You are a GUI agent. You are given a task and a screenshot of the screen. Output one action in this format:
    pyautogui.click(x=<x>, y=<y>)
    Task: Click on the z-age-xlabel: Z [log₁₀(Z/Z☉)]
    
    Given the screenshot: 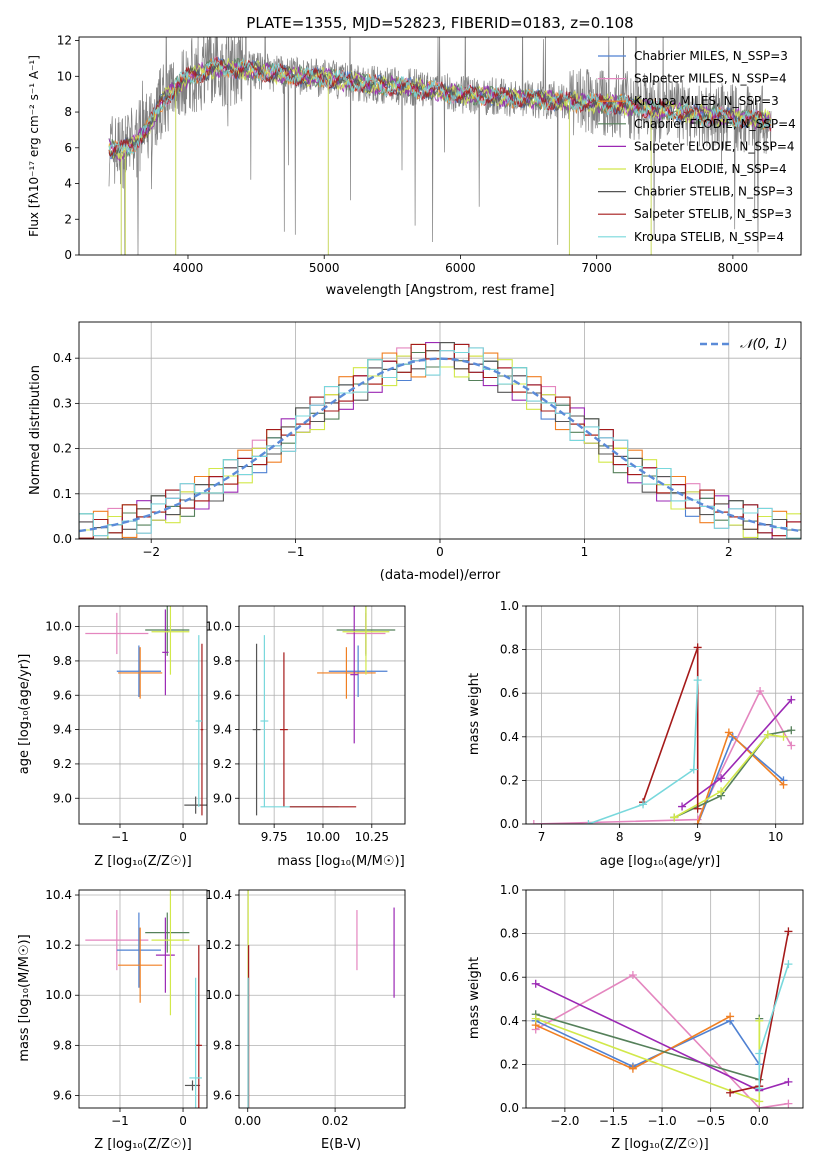 What is the action you would take?
    pyautogui.click(x=142, y=861)
    